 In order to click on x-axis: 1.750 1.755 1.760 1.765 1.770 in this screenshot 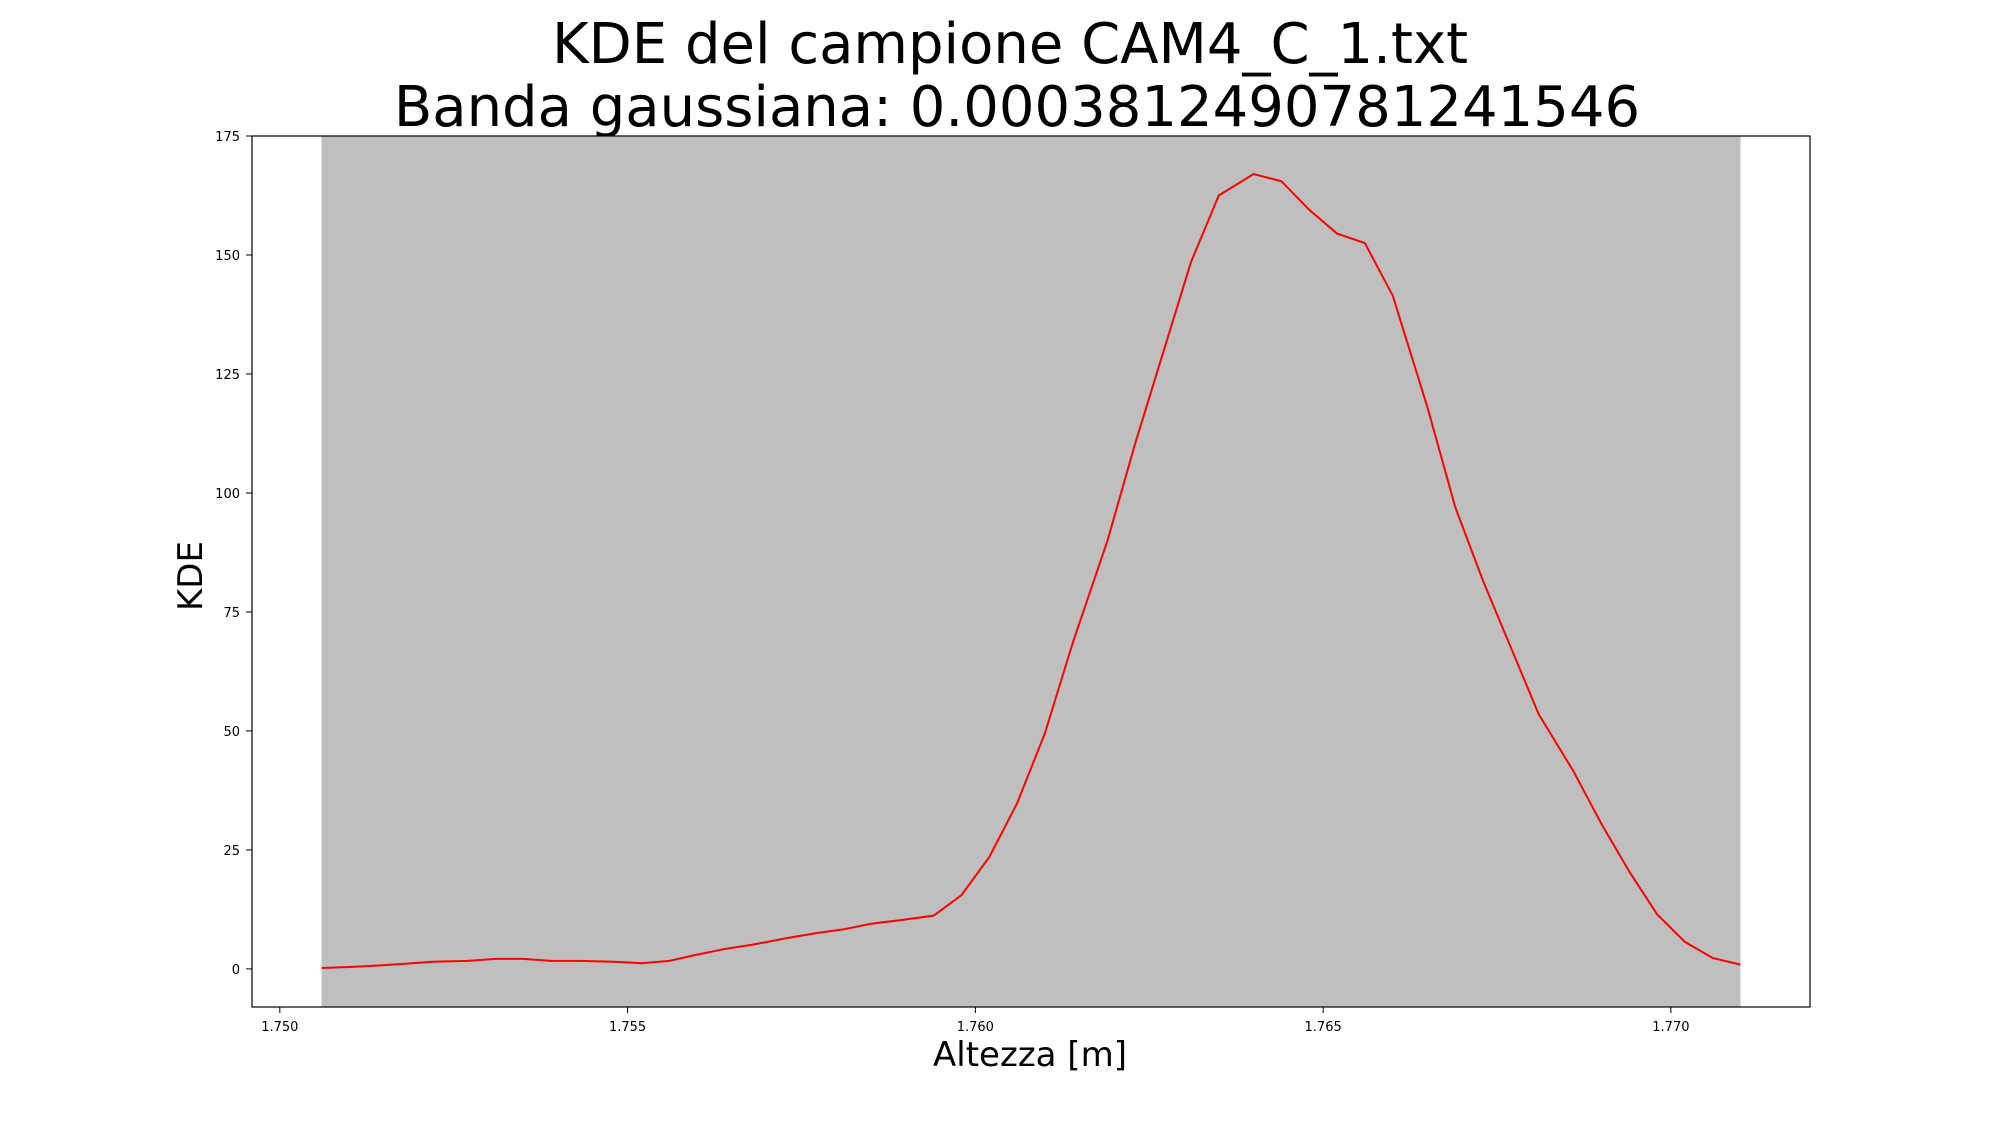, I will do `click(975, 1021)`.